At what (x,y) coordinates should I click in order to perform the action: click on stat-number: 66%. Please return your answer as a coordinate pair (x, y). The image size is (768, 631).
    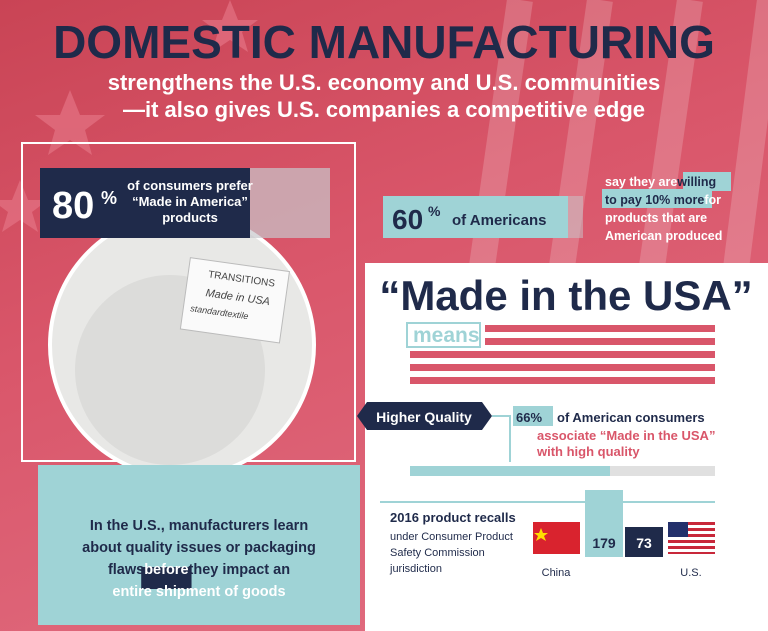
    Looking at the image, I should click on (529, 417).